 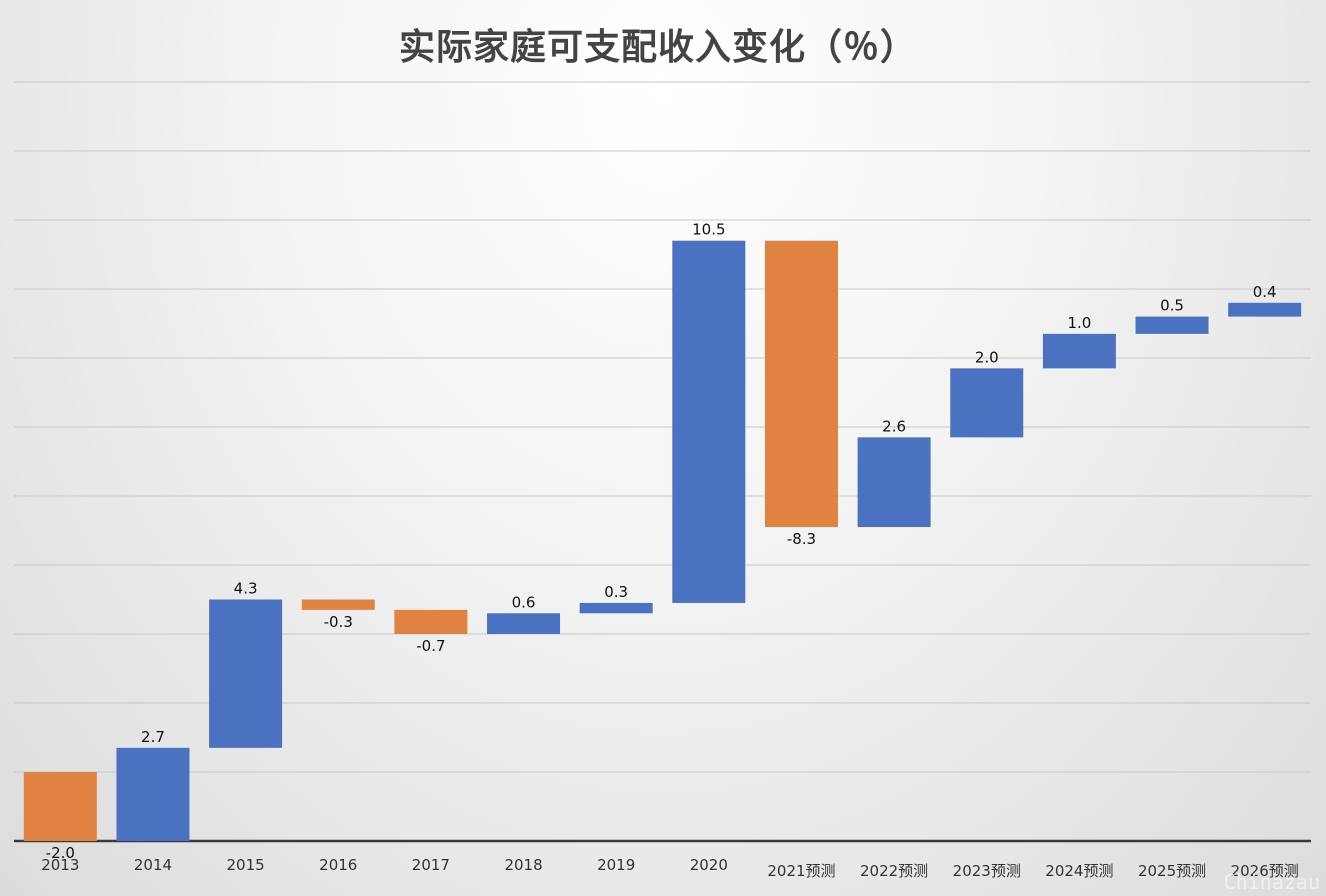 I want to click on bar-2023预测, so click(x=987, y=403).